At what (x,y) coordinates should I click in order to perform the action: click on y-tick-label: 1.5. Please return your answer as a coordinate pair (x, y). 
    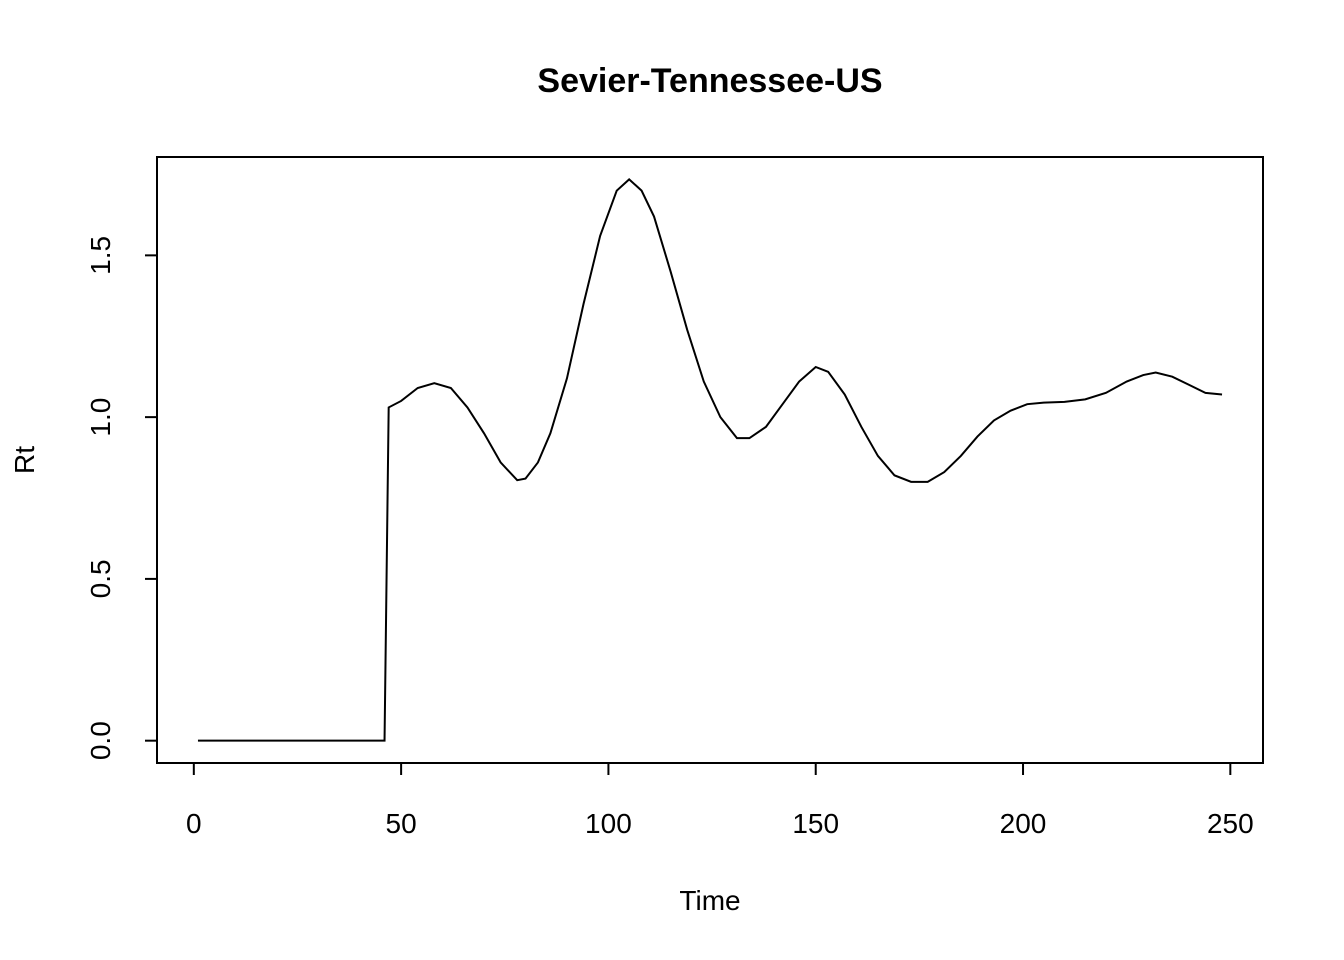
    Looking at the image, I should click on (100, 255).